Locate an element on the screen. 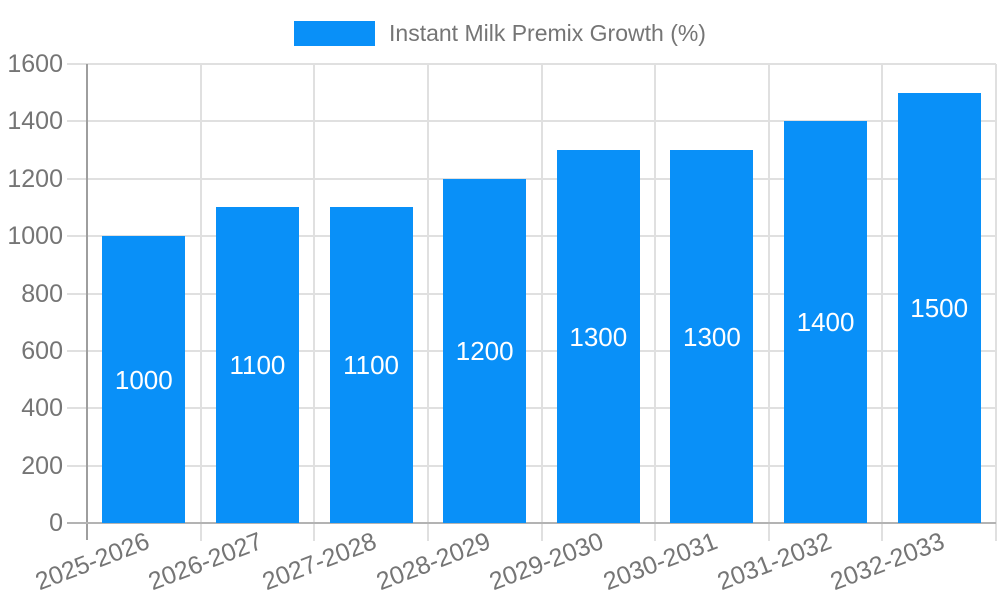 This screenshot has height=600, width=1000. x-axis-line is located at coordinates (531, 523).